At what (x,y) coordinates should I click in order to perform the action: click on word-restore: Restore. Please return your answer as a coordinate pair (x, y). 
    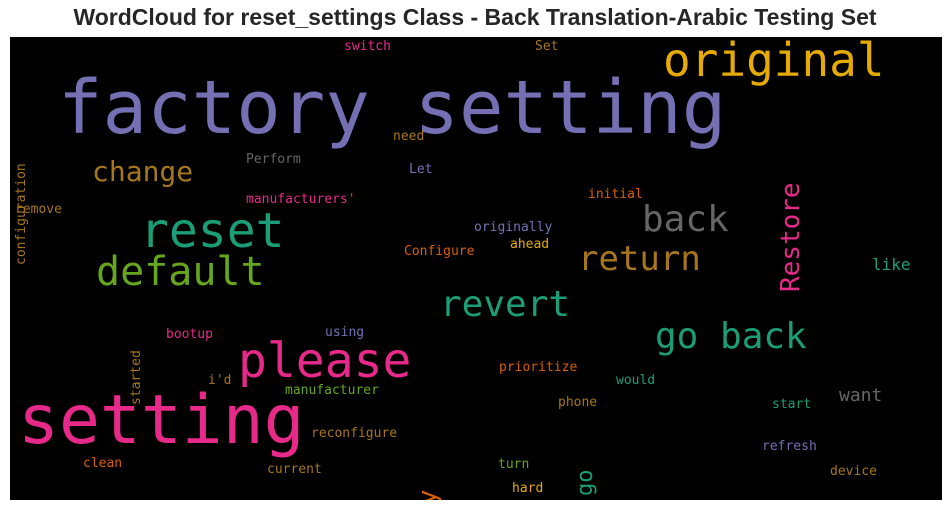
    Looking at the image, I should click on (791, 237).